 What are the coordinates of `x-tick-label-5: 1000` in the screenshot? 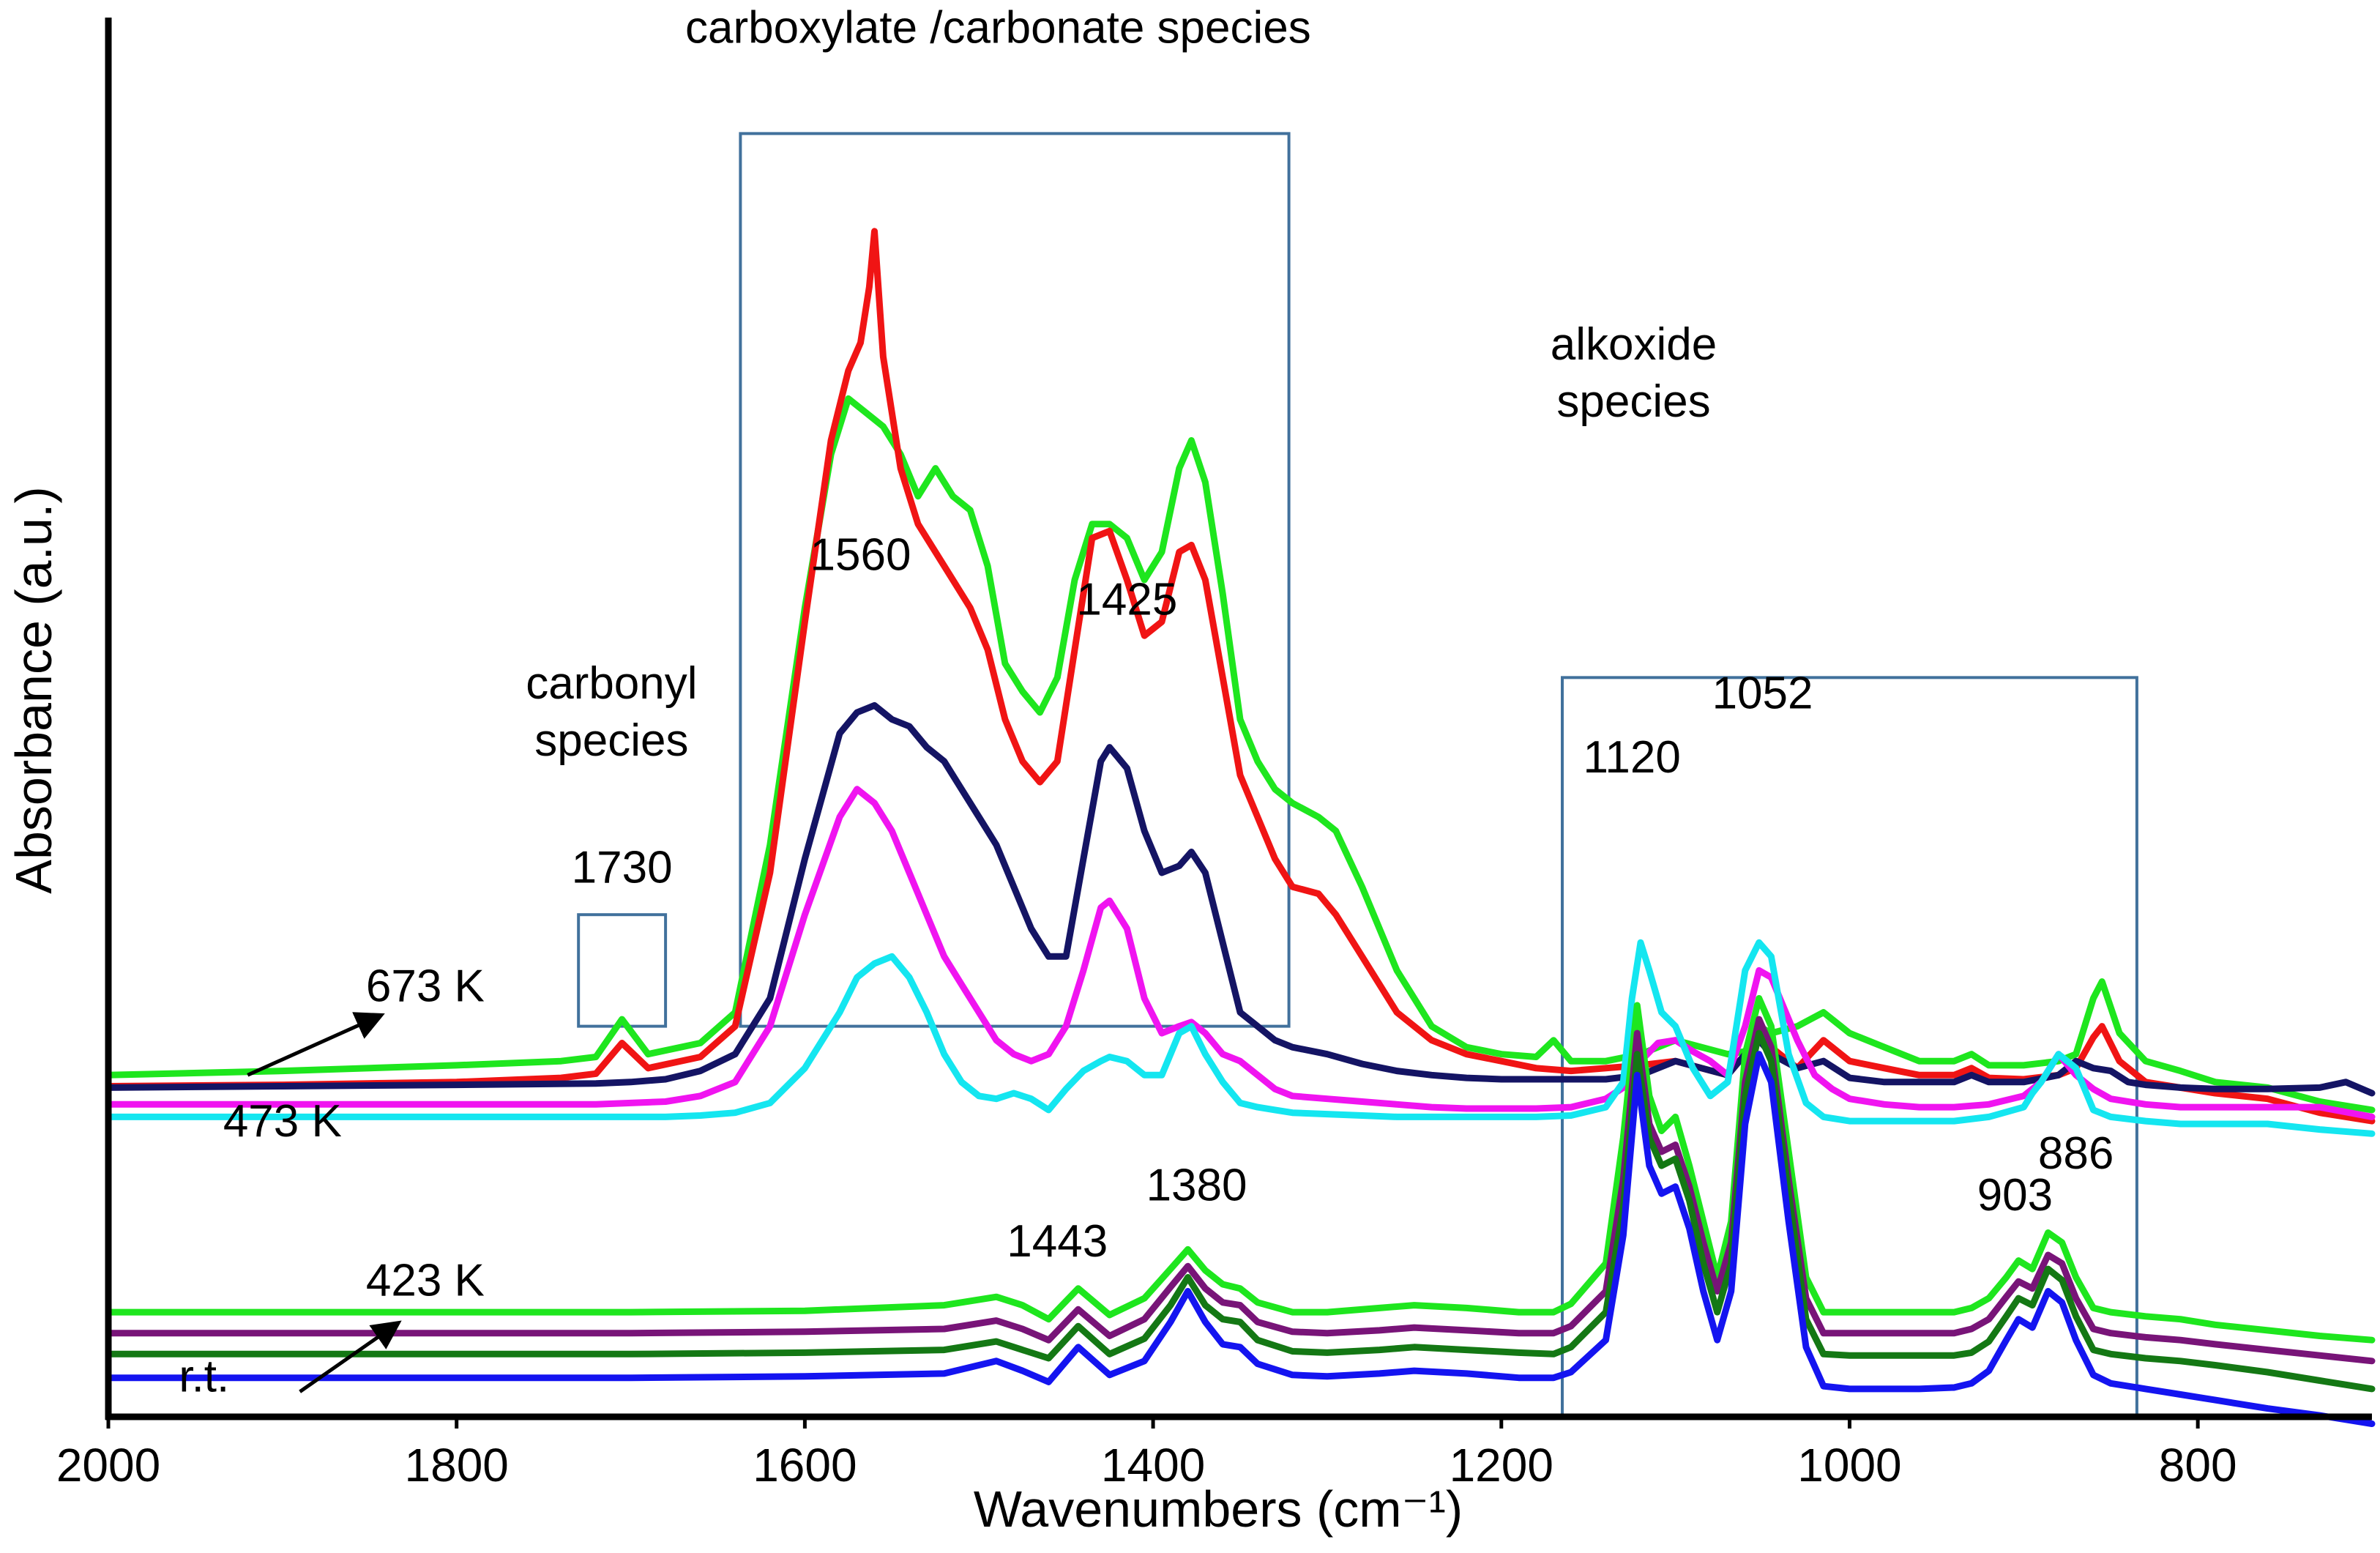 It's located at (1849, 1465).